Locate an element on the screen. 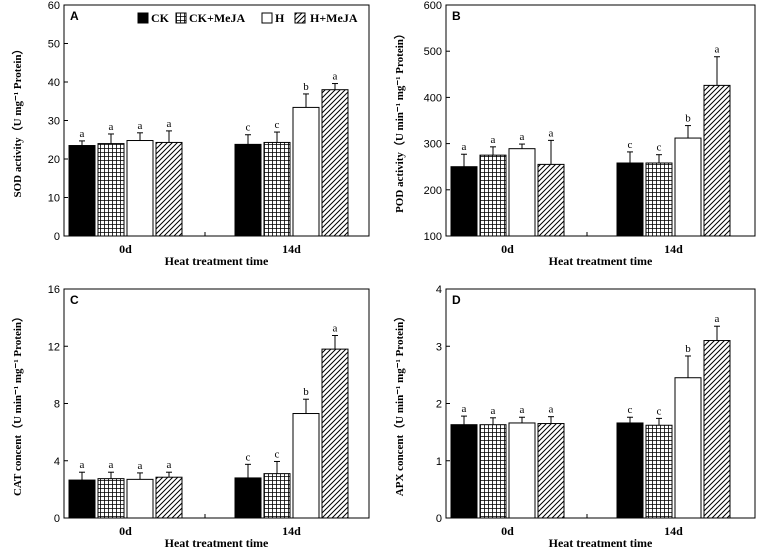 Image resolution: width=758 pixels, height=548 pixels. y-tick-label: 12 is located at coordinates (54, 347).